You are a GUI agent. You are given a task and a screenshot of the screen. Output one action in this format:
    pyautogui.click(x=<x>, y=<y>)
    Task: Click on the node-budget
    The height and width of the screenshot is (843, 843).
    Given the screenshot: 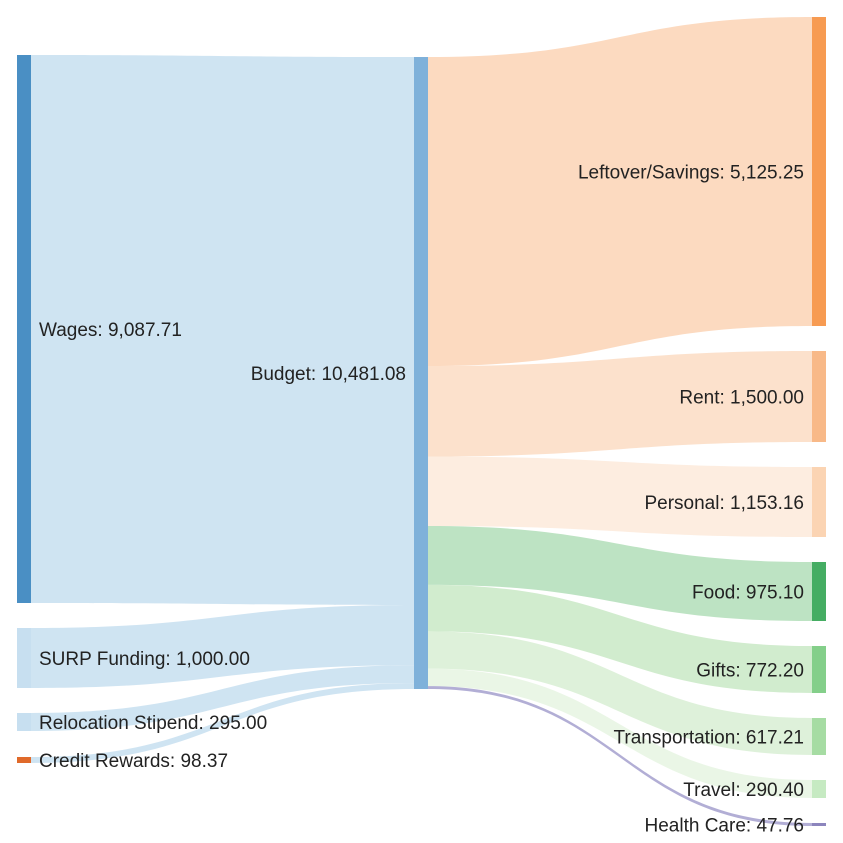 What is the action you would take?
    pyautogui.click(x=421, y=373)
    